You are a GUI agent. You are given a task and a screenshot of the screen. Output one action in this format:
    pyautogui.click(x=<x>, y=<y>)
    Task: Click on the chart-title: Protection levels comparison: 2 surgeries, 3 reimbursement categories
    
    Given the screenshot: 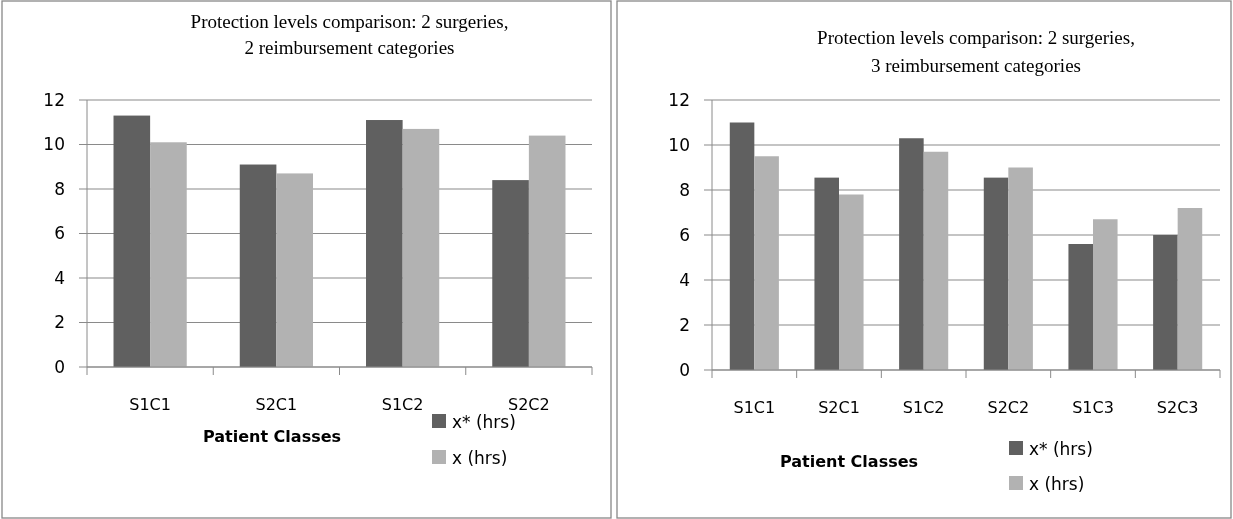 What is the action you would take?
    pyautogui.click(x=976, y=51)
    